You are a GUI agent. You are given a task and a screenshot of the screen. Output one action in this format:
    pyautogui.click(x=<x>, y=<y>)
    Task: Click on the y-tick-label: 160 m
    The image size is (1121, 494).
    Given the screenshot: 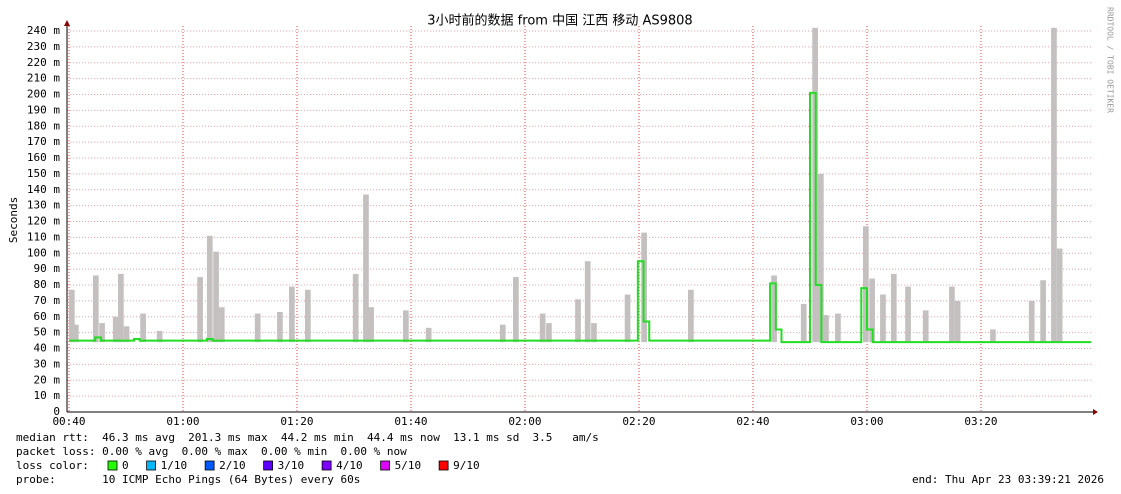 What is the action you would take?
    pyautogui.click(x=43, y=157)
    